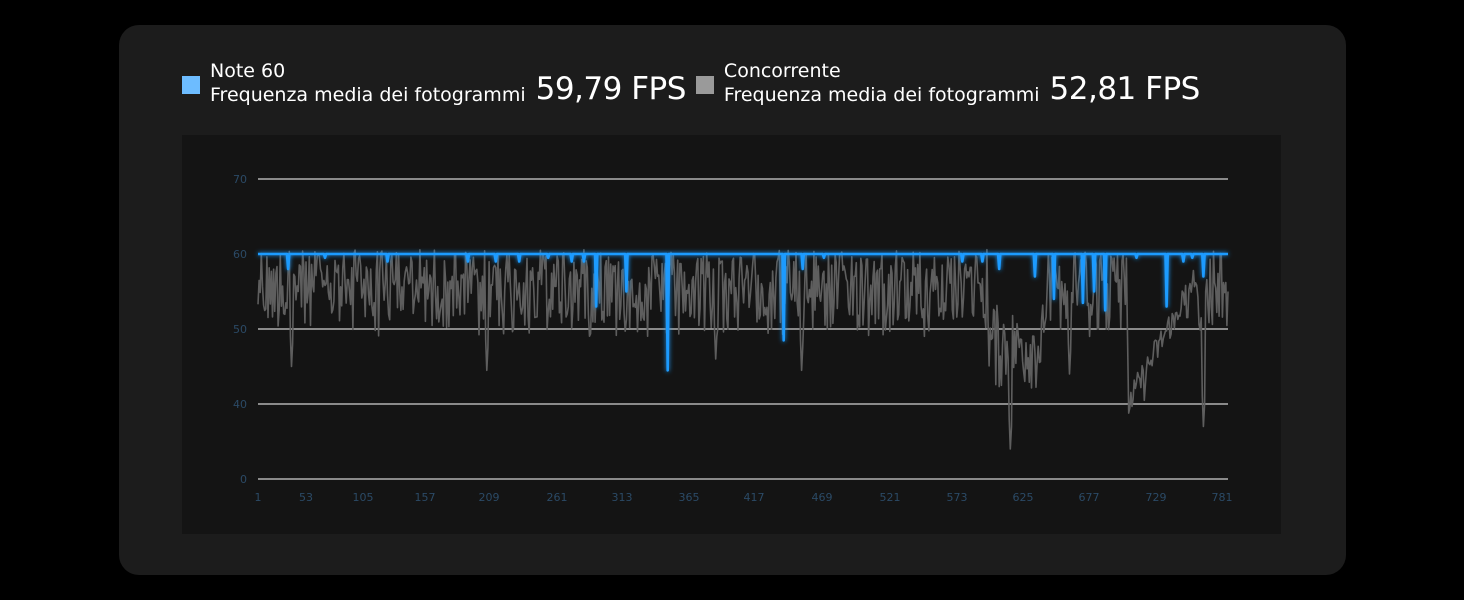 This screenshot has width=1464, height=600. Describe the element at coordinates (743, 312) in the screenshot. I see `note60-line` at that location.